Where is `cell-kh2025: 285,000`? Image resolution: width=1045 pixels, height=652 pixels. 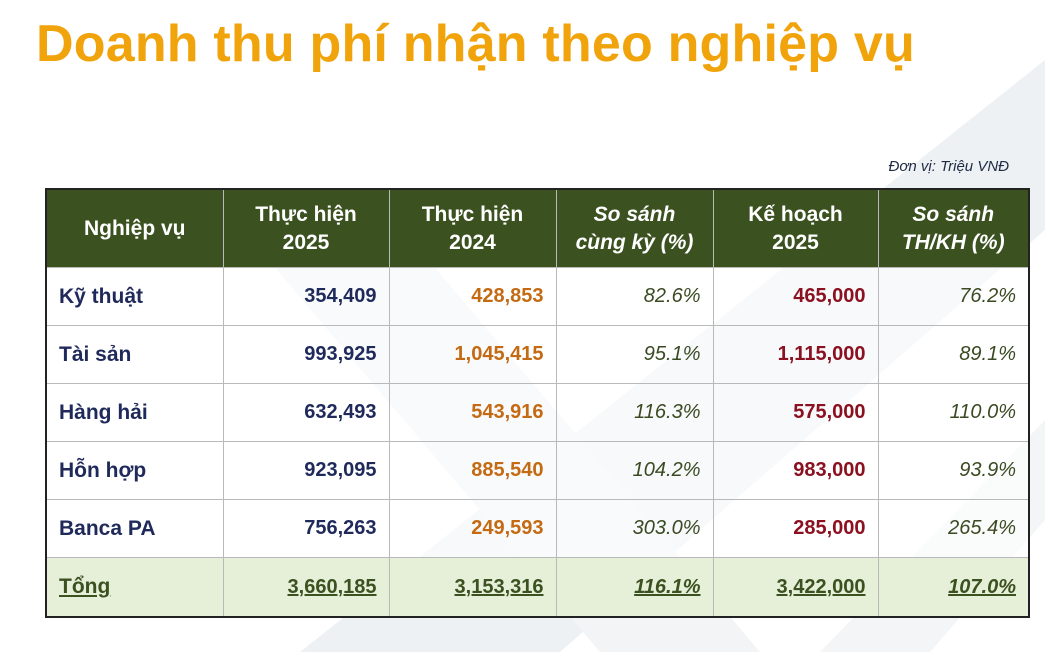
cell-kh2025: 285,000 is located at coordinates (795, 528).